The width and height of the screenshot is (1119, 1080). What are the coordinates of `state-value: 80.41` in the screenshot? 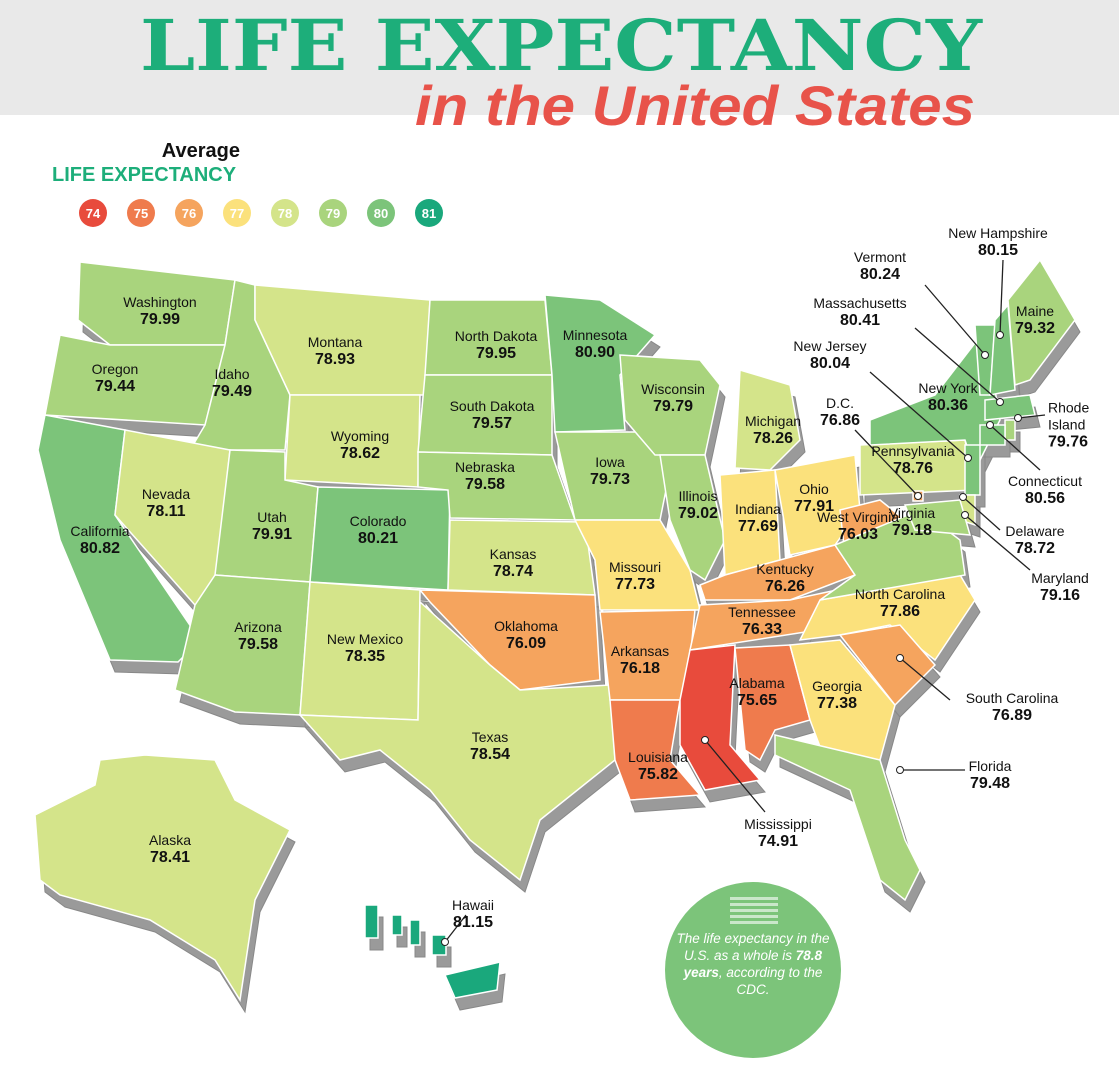 It's located at (860, 320).